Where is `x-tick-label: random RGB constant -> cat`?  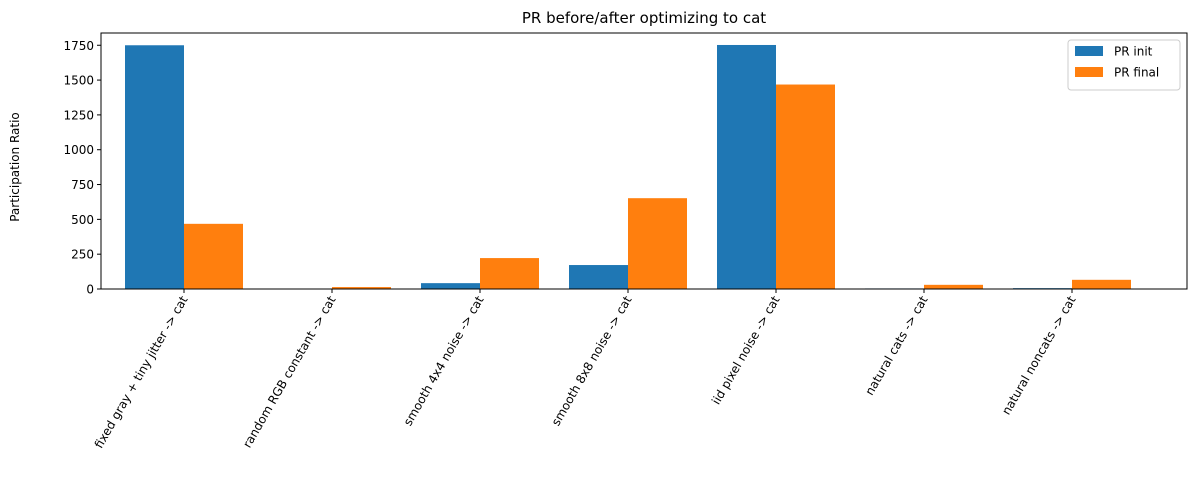
x-tick-label: random RGB constant -> cat is located at coordinates (289, 371).